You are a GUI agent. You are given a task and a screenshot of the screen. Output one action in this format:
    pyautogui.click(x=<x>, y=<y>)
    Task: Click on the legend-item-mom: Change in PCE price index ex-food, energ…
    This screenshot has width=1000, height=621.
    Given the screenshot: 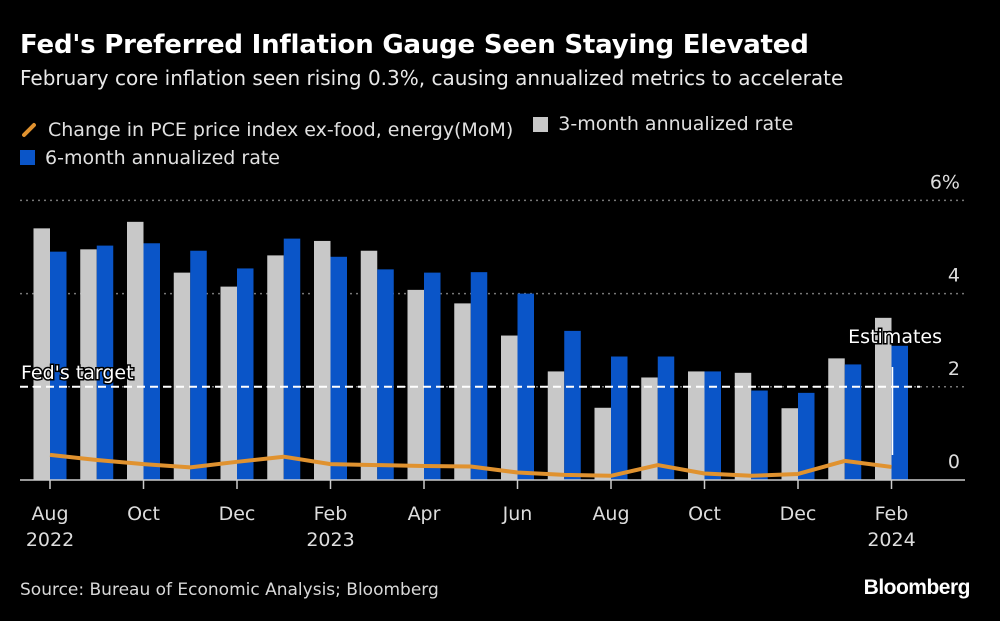 What is the action you would take?
    pyautogui.click(x=266, y=130)
    